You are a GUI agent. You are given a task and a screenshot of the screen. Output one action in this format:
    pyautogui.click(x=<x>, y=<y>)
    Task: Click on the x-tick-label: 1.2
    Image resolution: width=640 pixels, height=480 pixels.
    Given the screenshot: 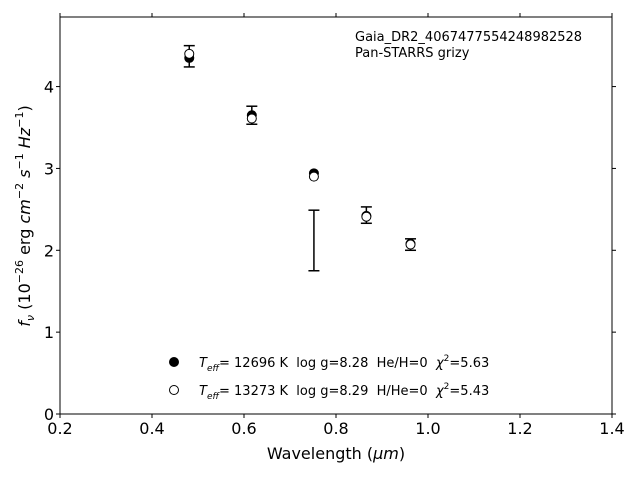 What is the action you would take?
    pyautogui.click(x=519, y=428)
    